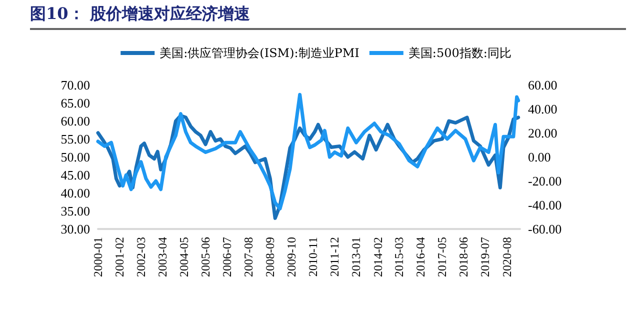 This screenshot has width=632, height=334. Describe the element at coordinates (485, 257) in the screenshot. I see `x-tick-label: 2019-07` at that location.